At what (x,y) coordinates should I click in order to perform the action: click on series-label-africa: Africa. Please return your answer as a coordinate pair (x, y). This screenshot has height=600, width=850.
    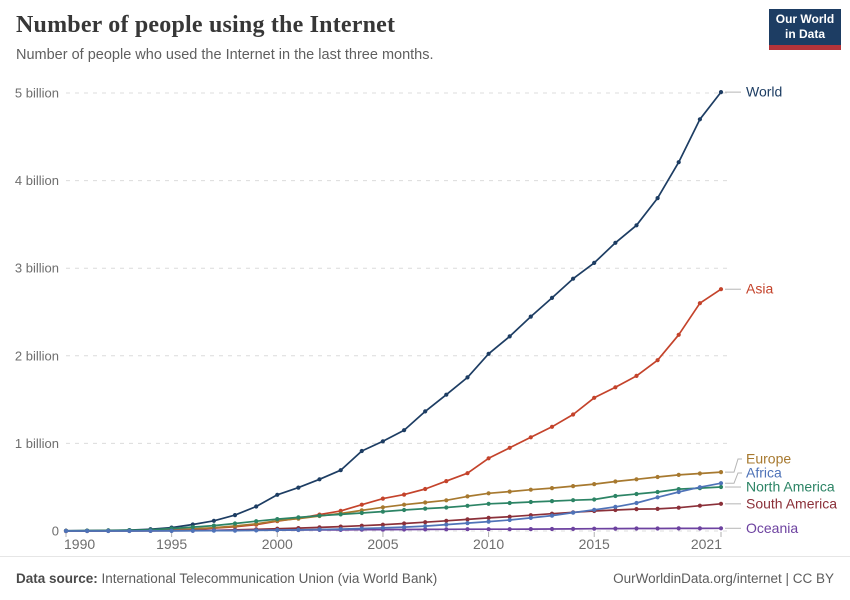
    Looking at the image, I should click on (764, 473).